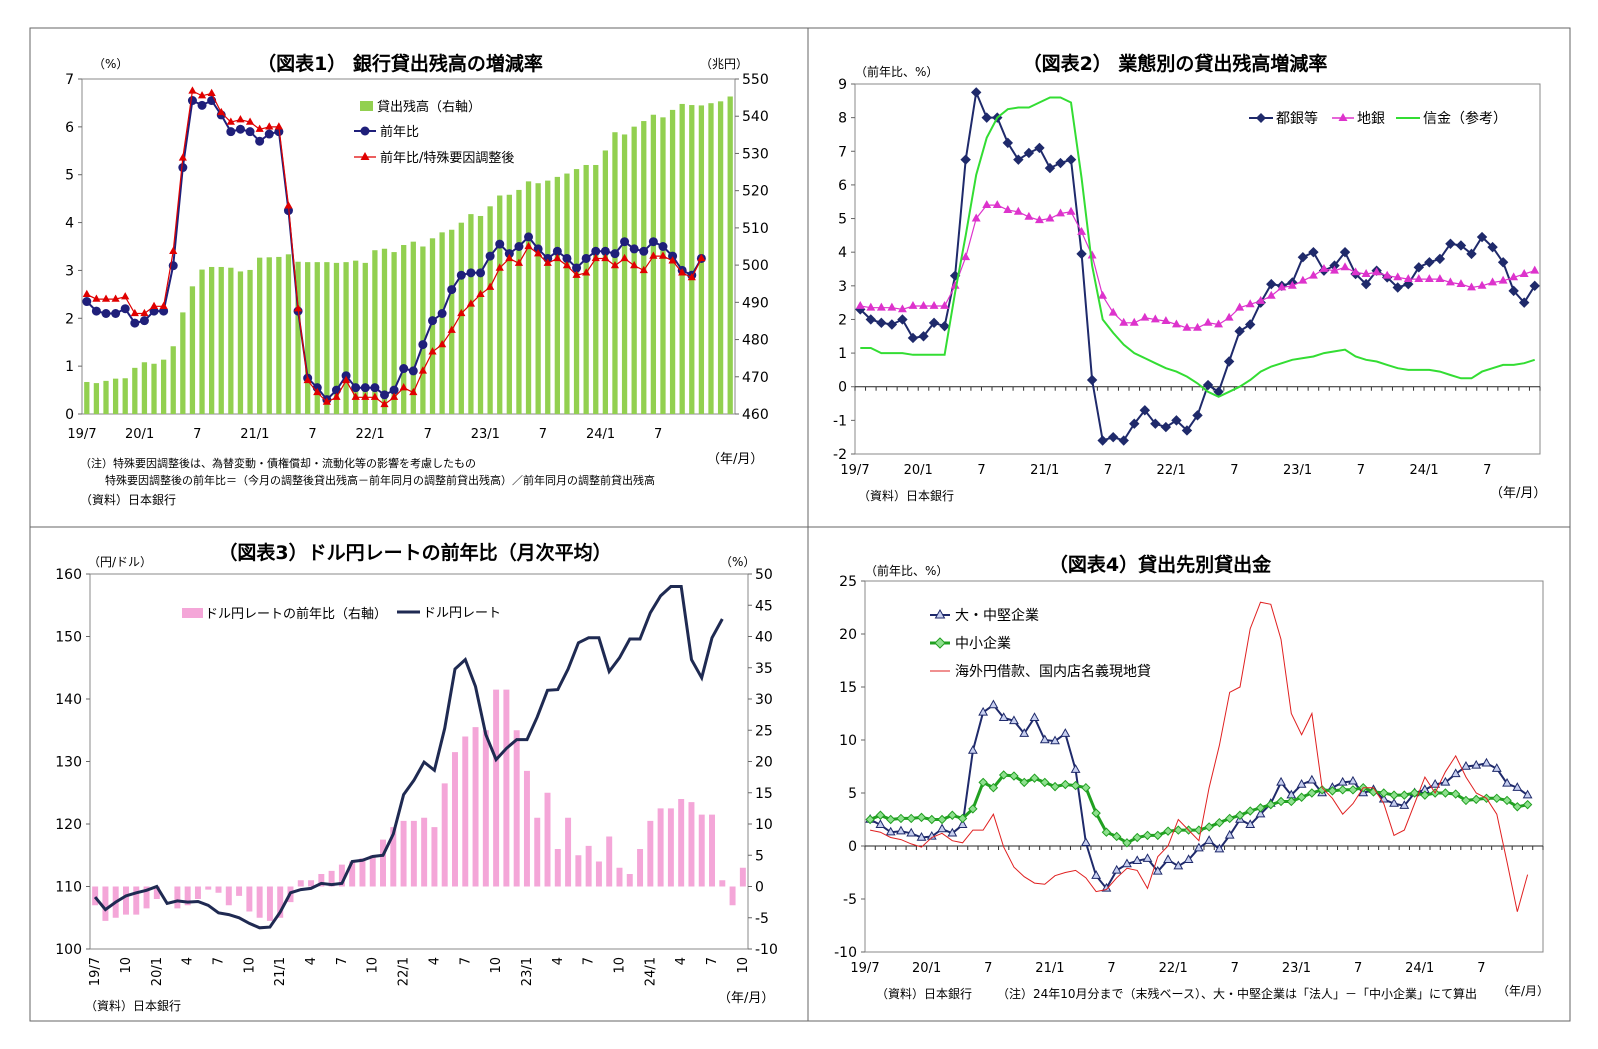  I want to click on right-tick-label: 540, so click(755, 117).